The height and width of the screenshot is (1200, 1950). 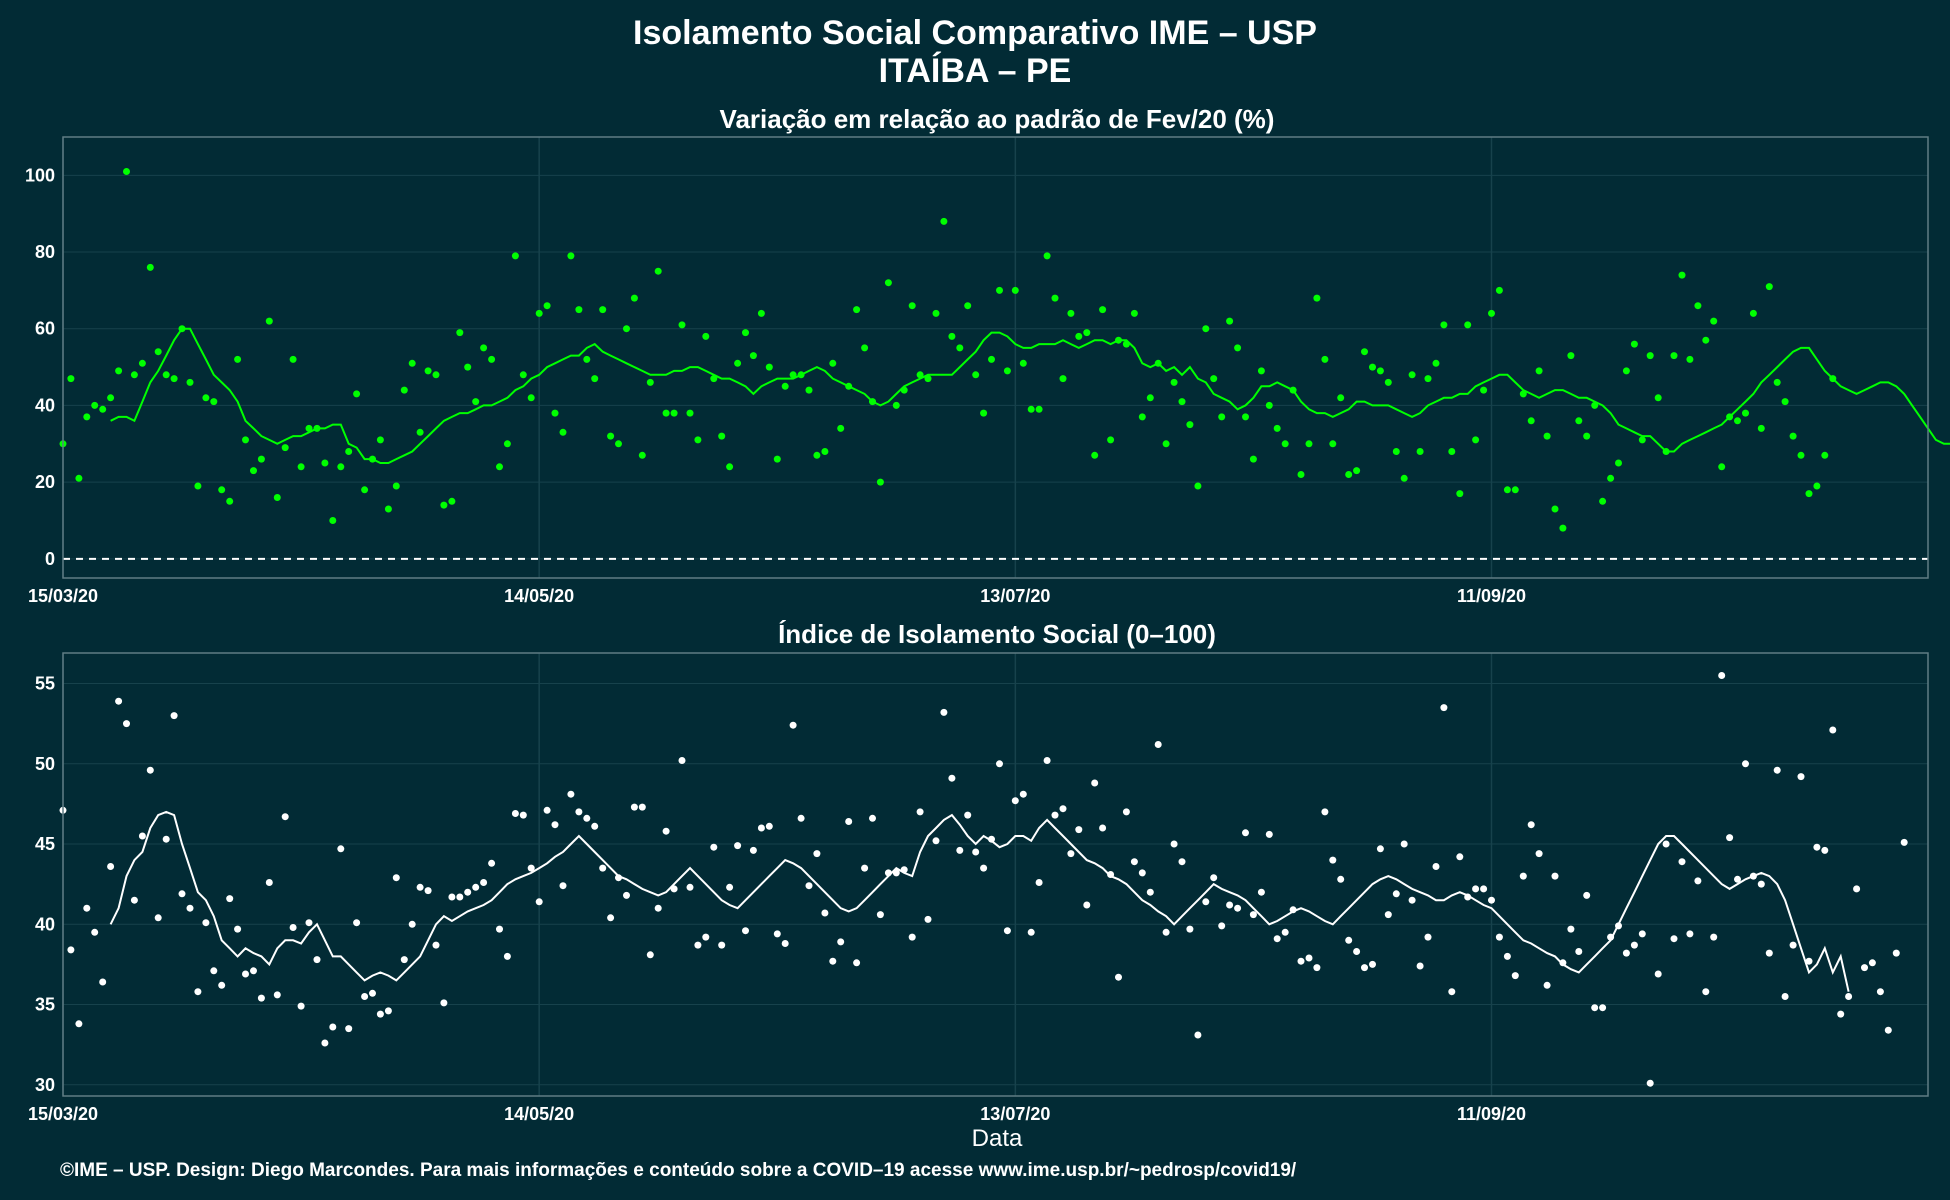 What do you see at coordinates (1015, 1114) in the screenshot?
I see `x-tick-label: 13/07/20` at bounding box center [1015, 1114].